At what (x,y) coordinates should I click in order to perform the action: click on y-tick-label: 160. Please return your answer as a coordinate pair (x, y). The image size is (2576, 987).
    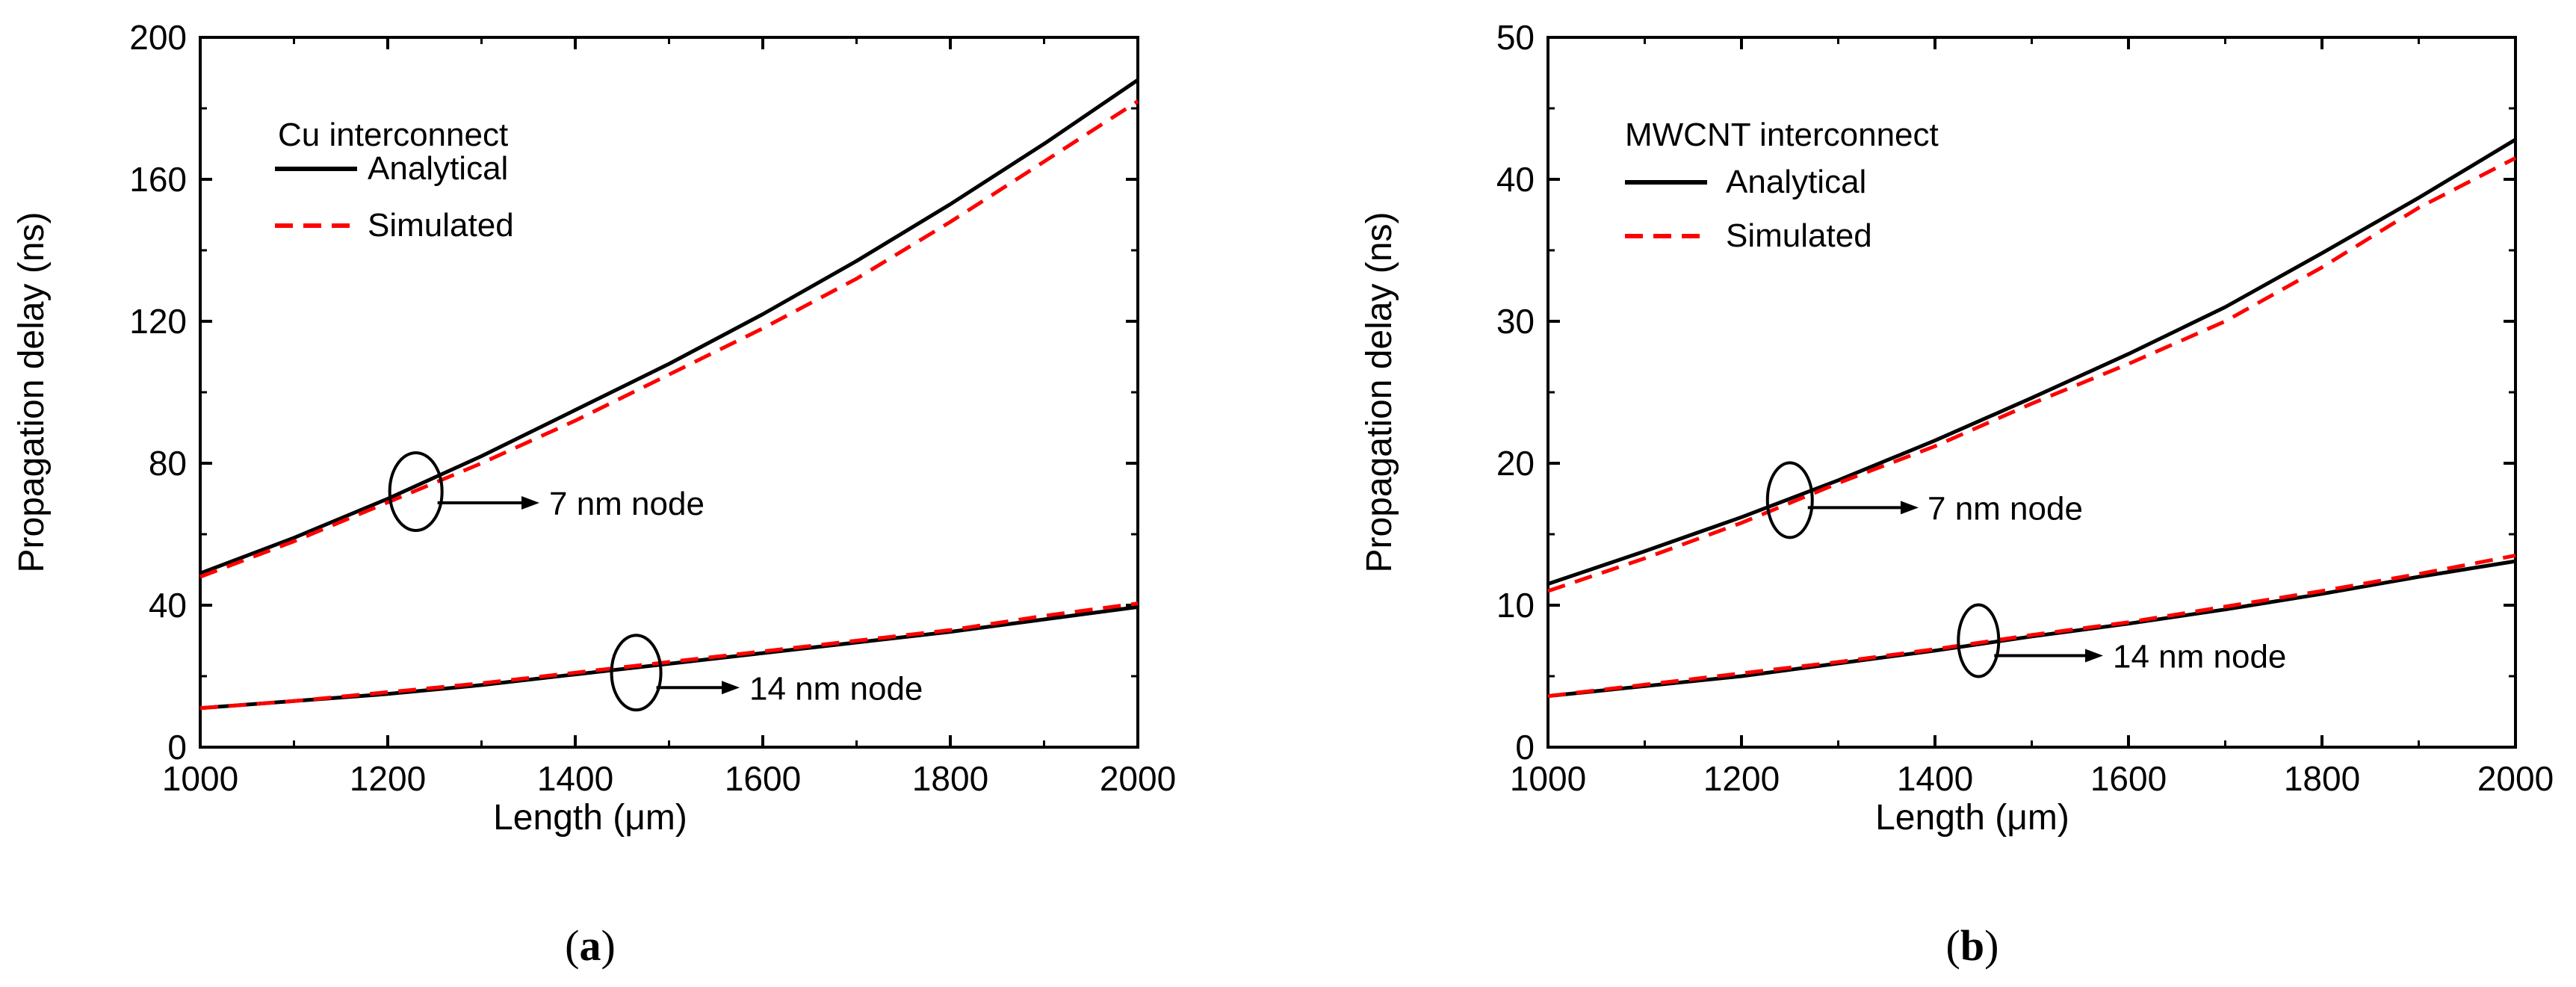
    Looking at the image, I should click on (158, 179).